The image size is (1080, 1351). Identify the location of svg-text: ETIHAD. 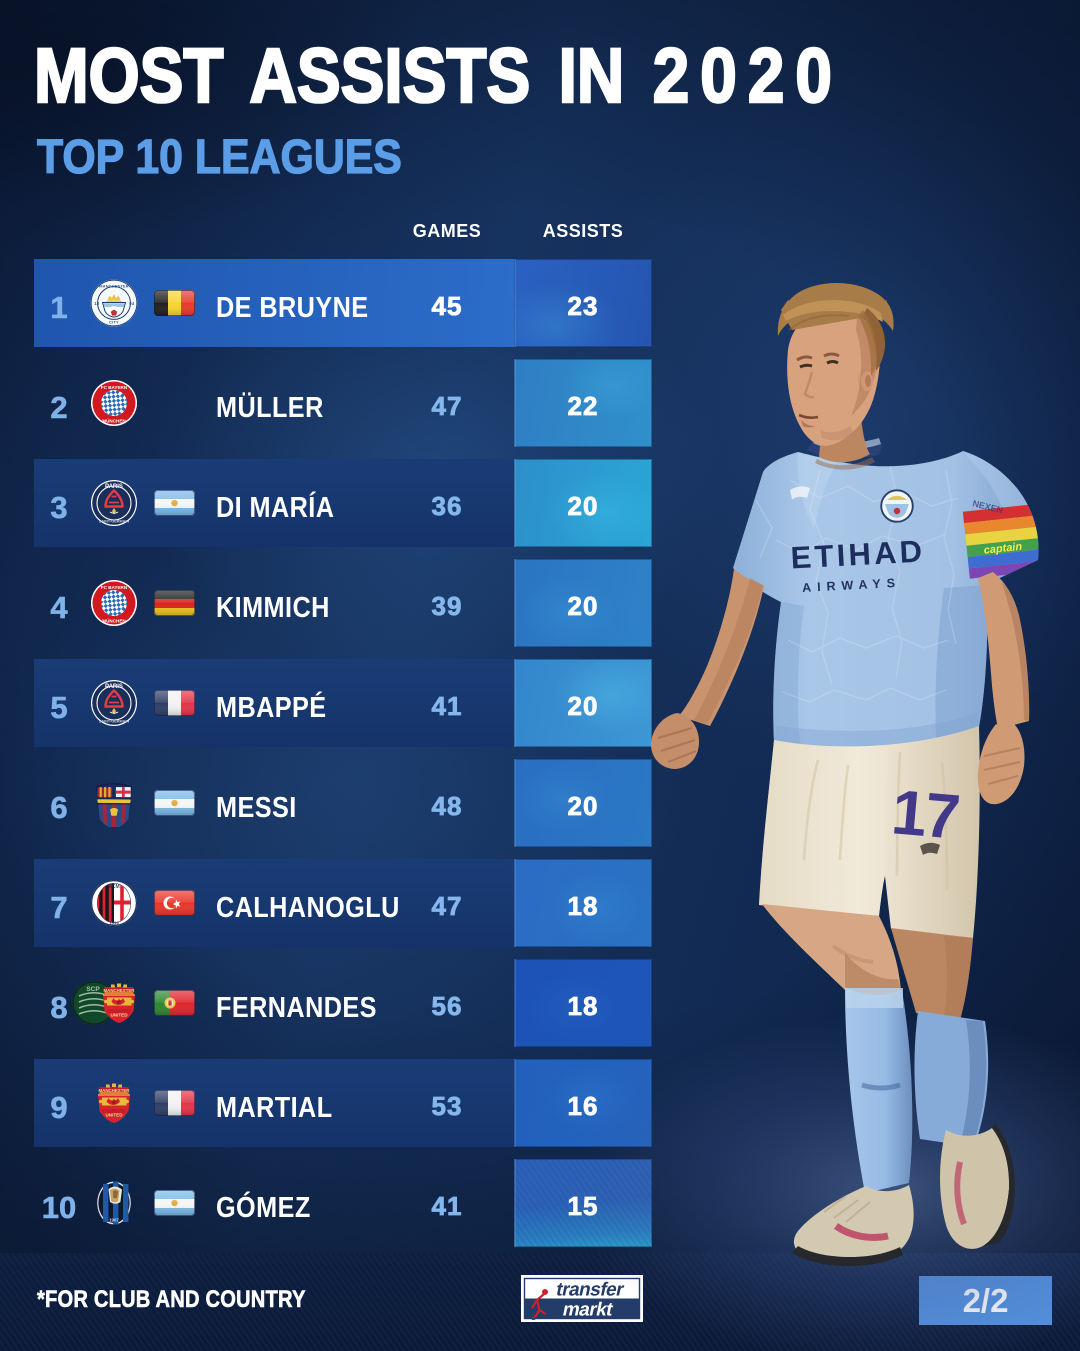
(858, 555).